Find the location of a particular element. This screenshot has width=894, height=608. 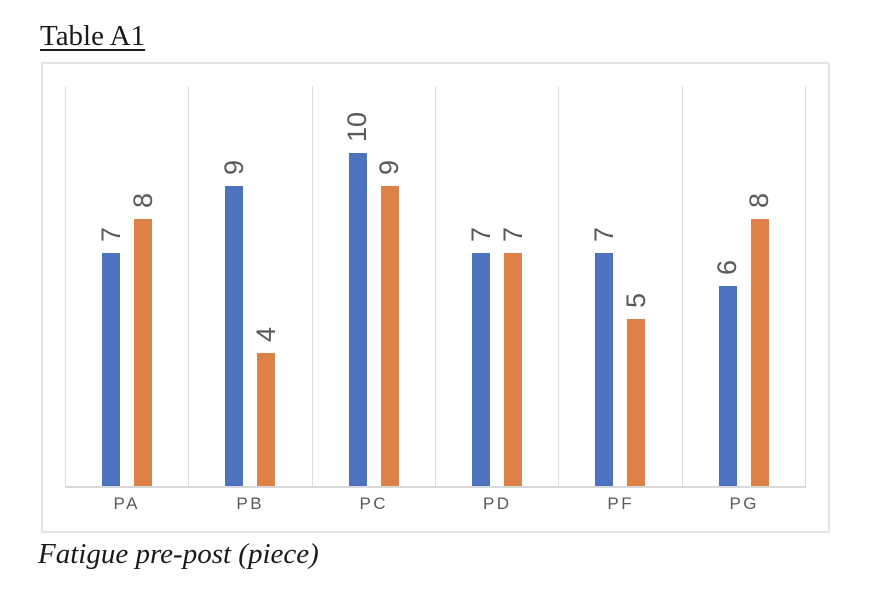

chart-title: Table A1 is located at coordinates (93, 36).